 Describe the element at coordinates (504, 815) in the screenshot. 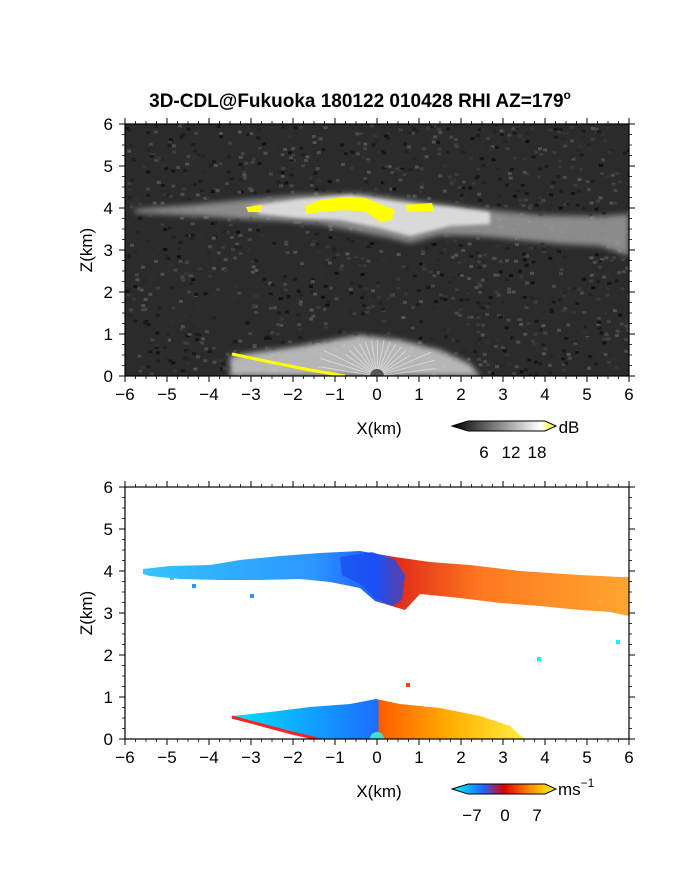

I see `velocity-colorbar-tick: 0` at that location.